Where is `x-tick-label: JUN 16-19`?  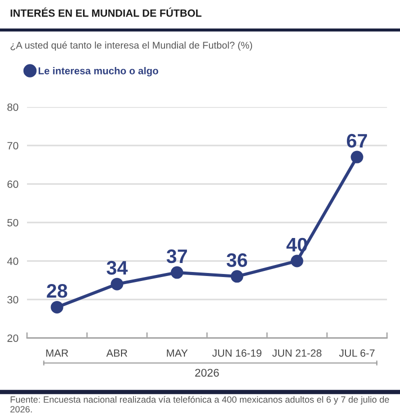
x-tick-label: JUN 16-19 is located at coordinates (237, 353).